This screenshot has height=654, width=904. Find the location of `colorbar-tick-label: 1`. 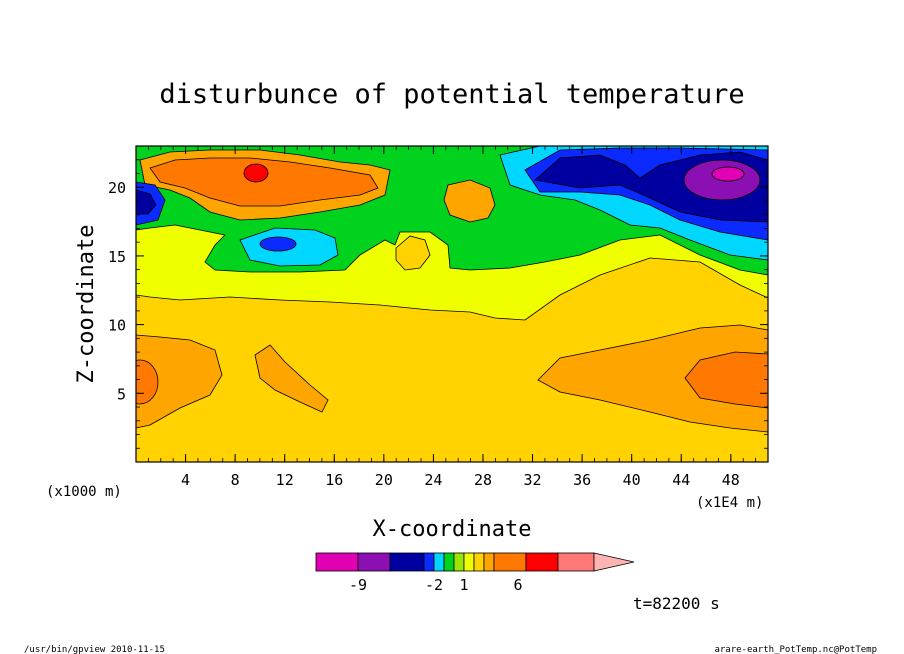

colorbar-tick-label: 1 is located at coordinates (463, 585).